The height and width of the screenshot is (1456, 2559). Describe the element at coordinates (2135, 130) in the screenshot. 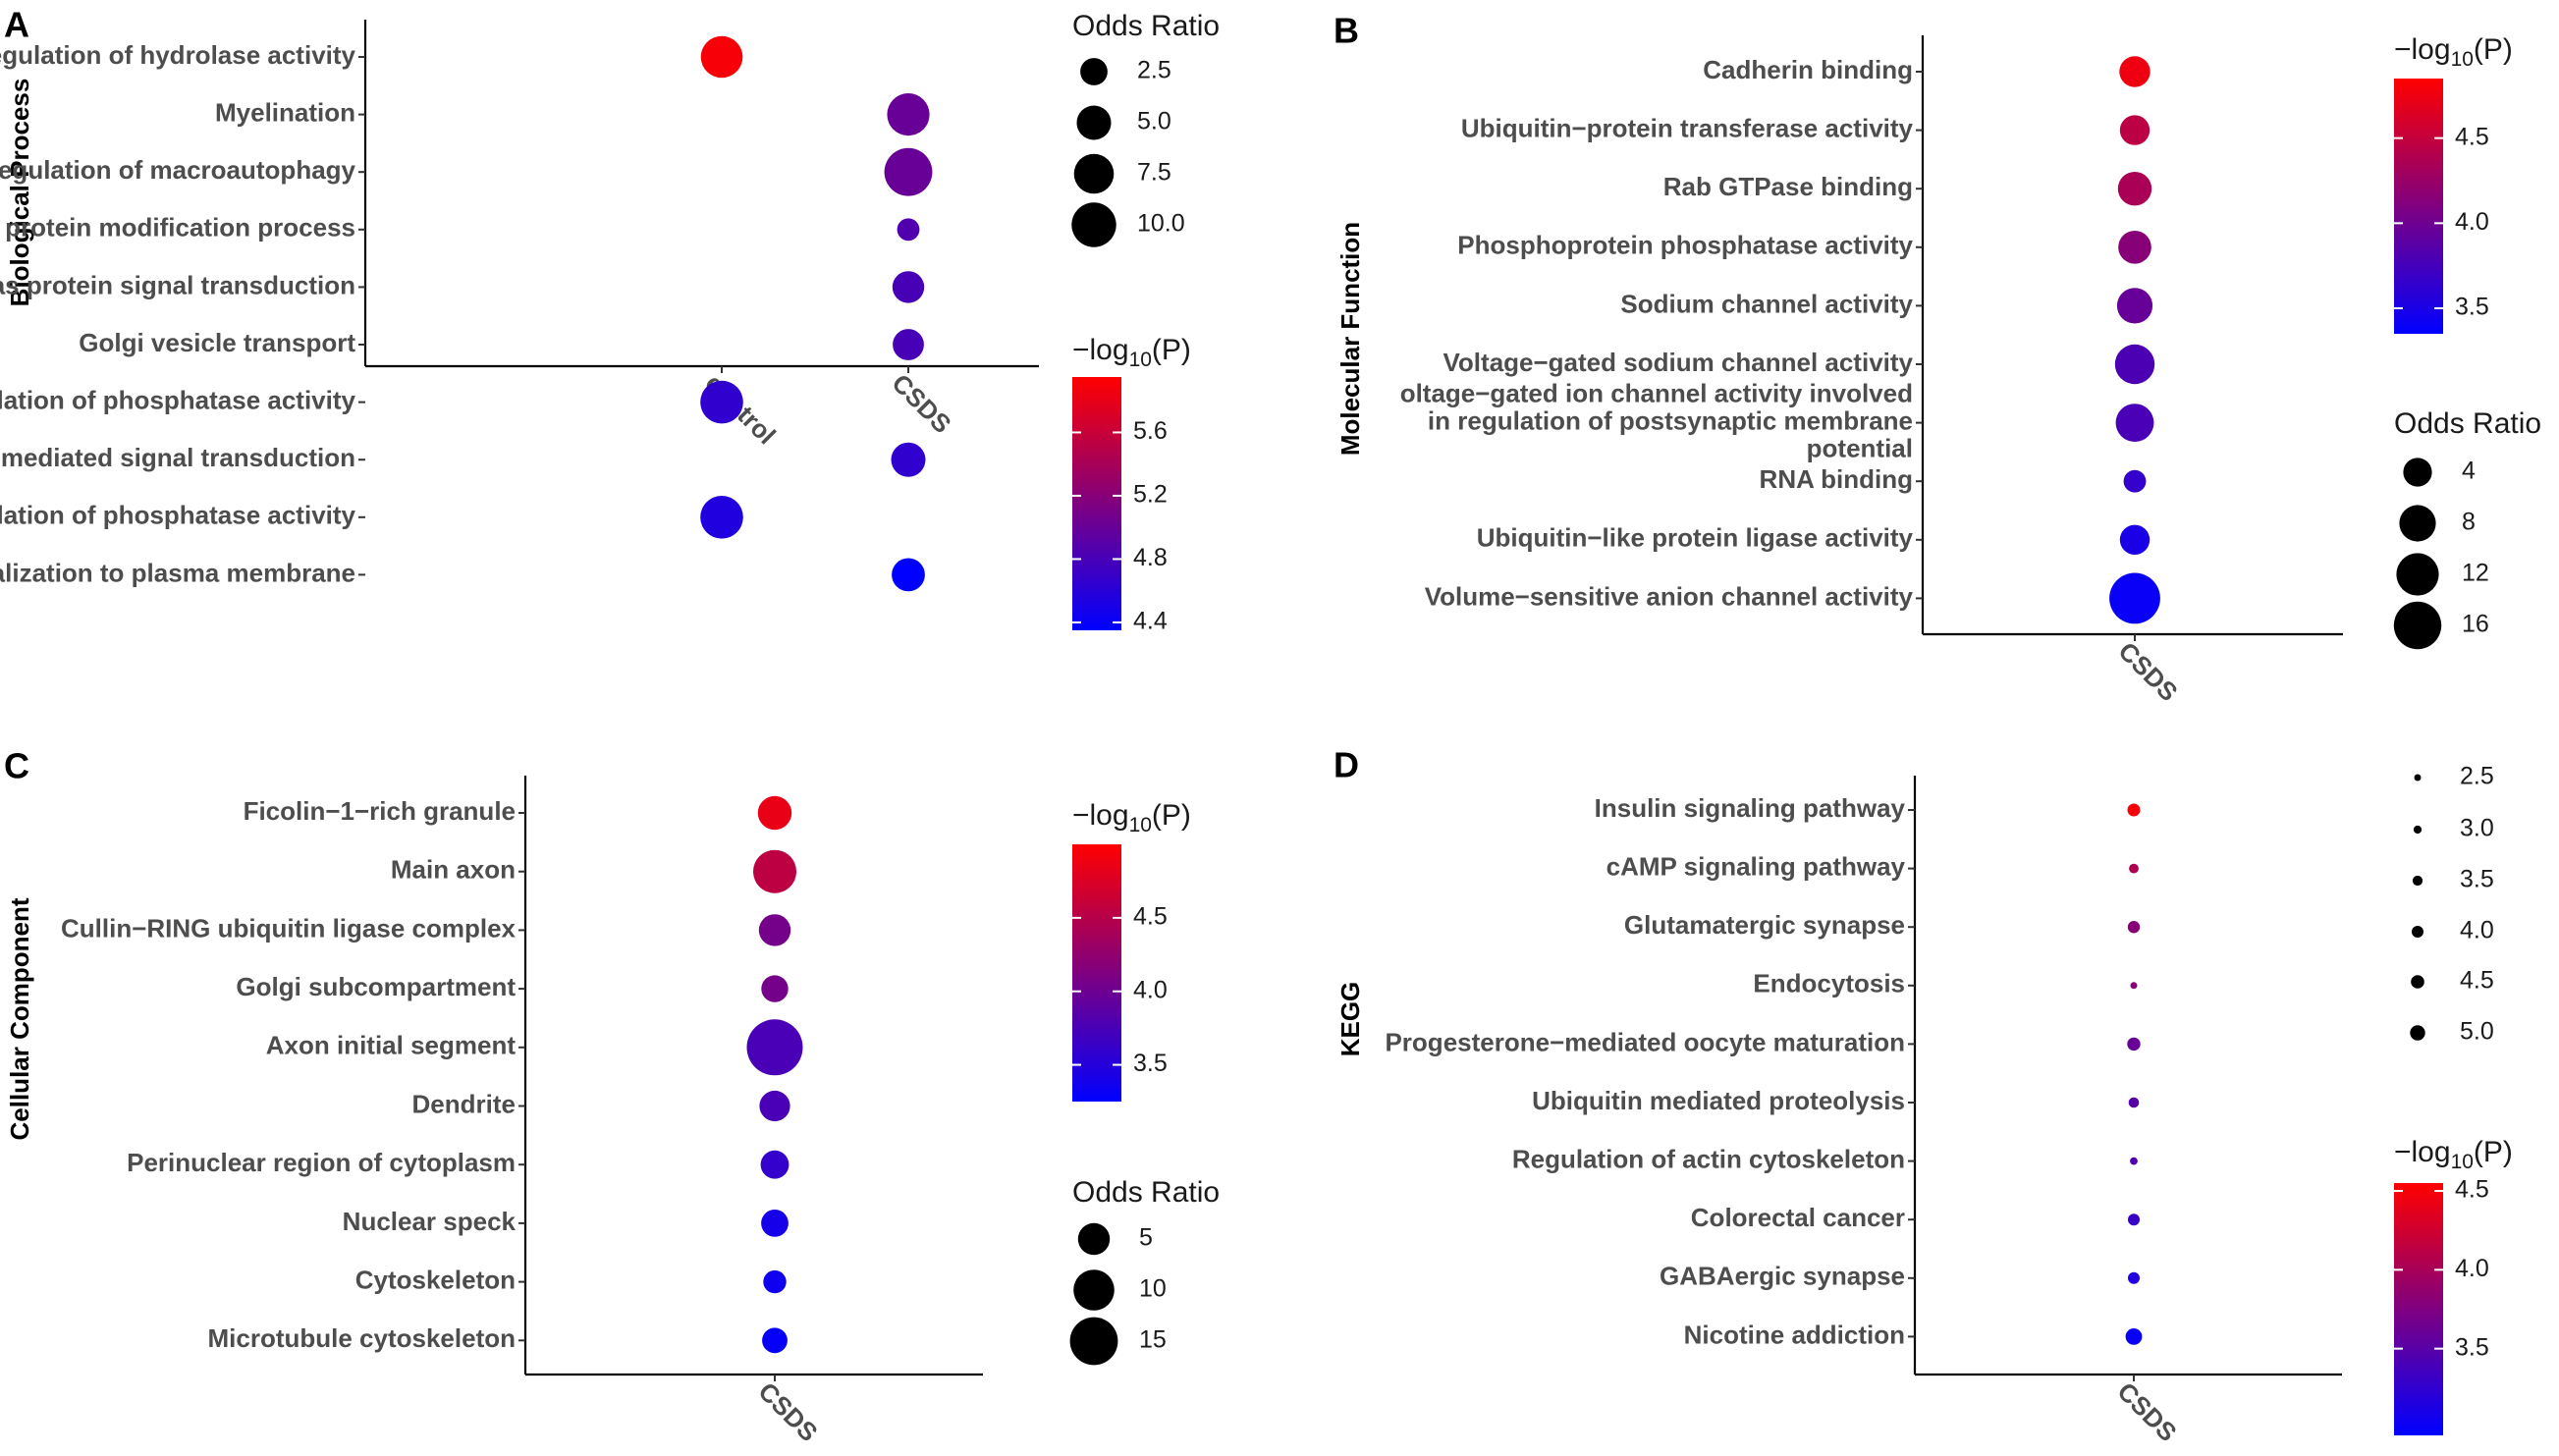

I see `point-ubiquitin-protein-transferase-activity` at that location.